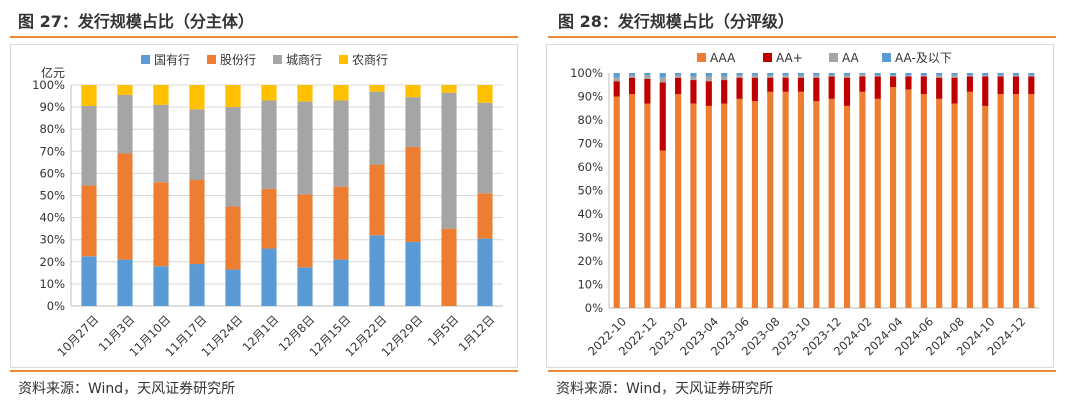  Describe the element at coordinates (53, 72) in the screenshot. I see `unit-label: 亿元` at that location.